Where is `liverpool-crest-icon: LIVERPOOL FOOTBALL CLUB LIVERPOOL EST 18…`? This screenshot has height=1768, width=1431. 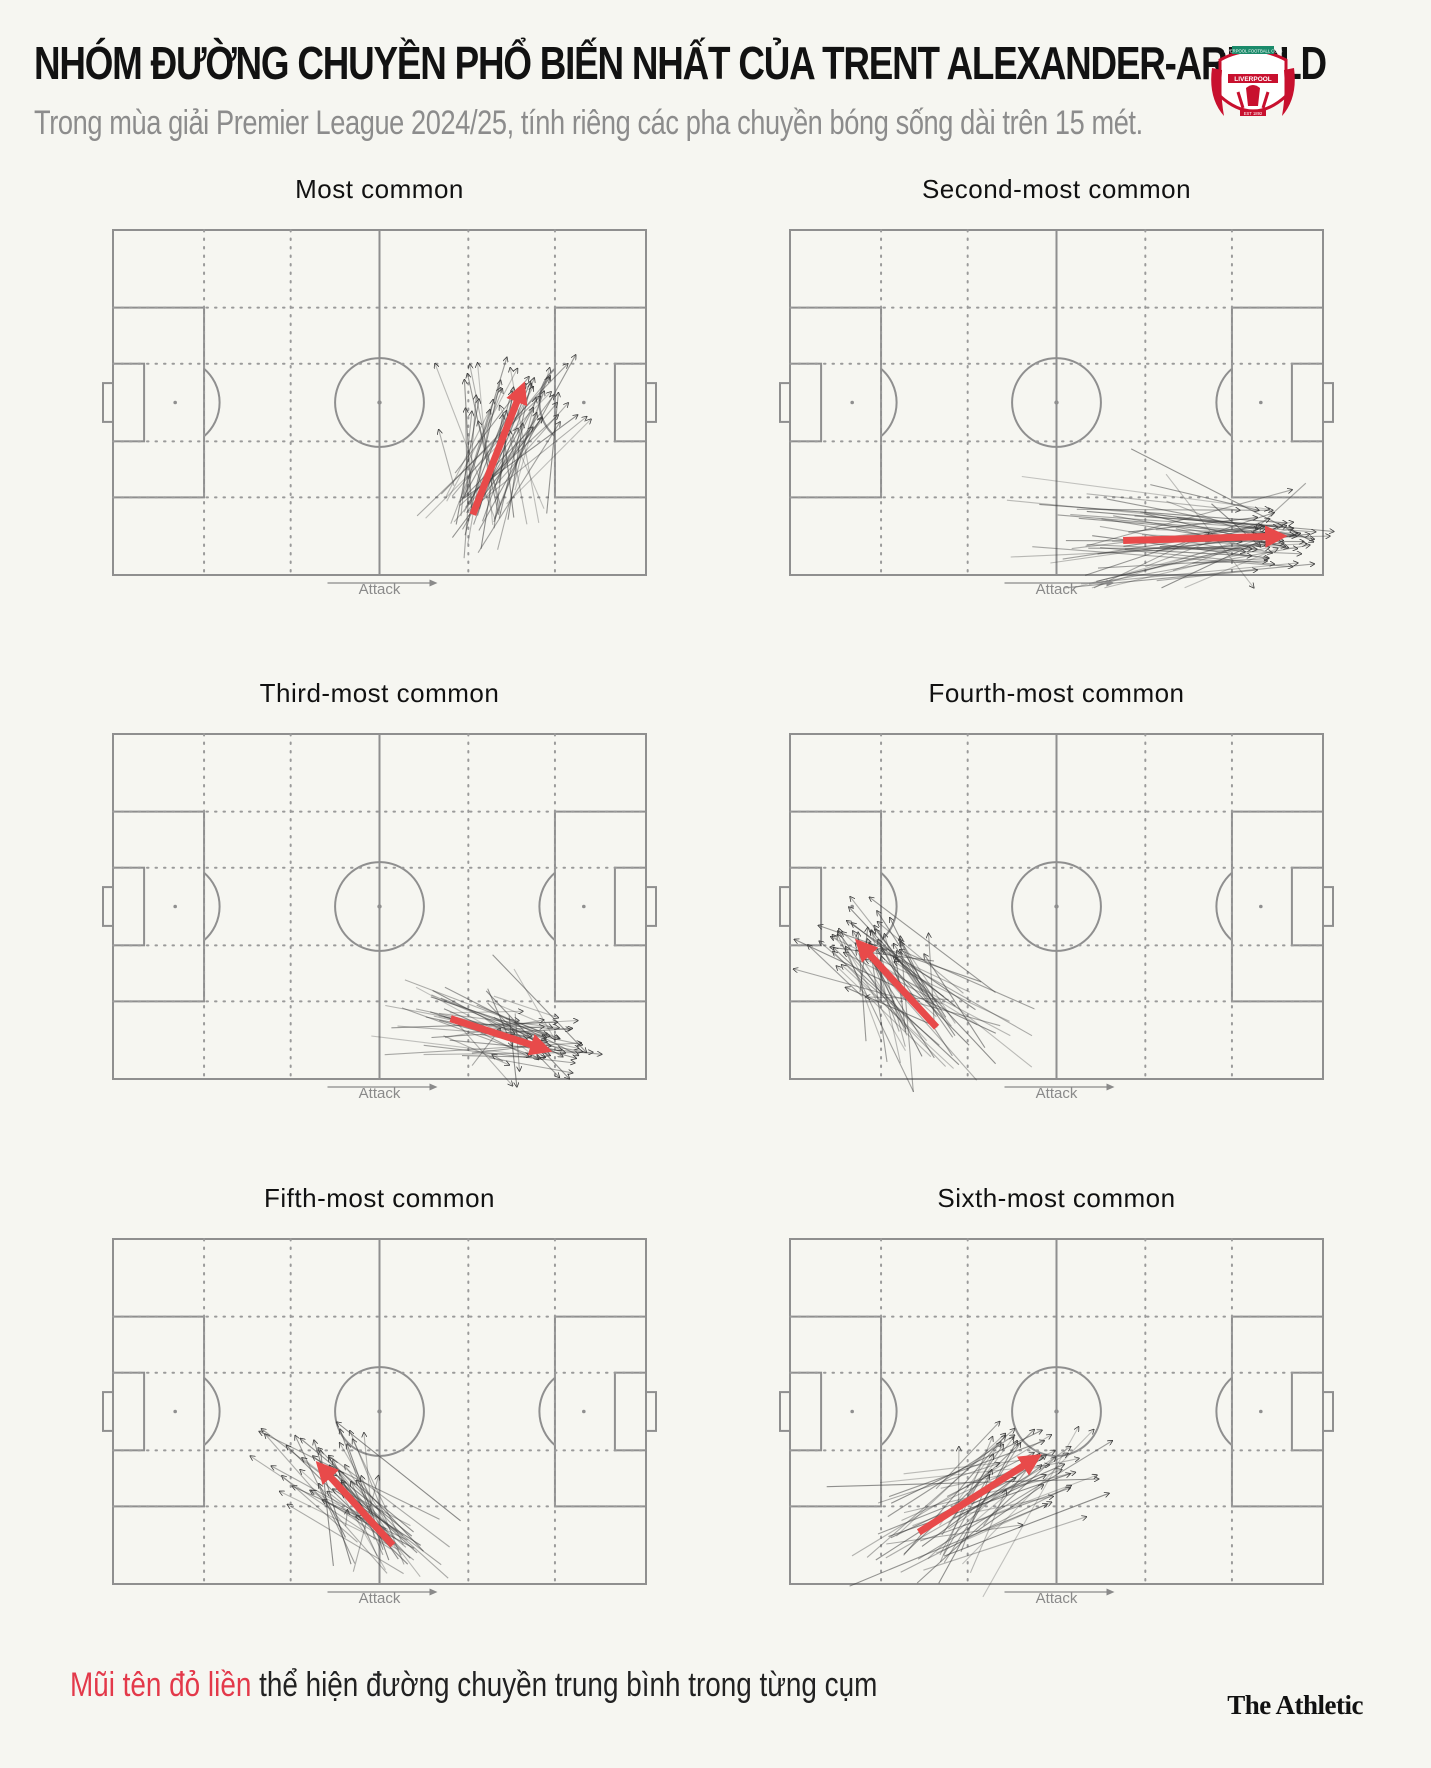 liverpool-crest-icon: LIVERPOOL FOOTBALL CLUB LIVERPOOL EST 18… is located at coordinates (1253, 81).